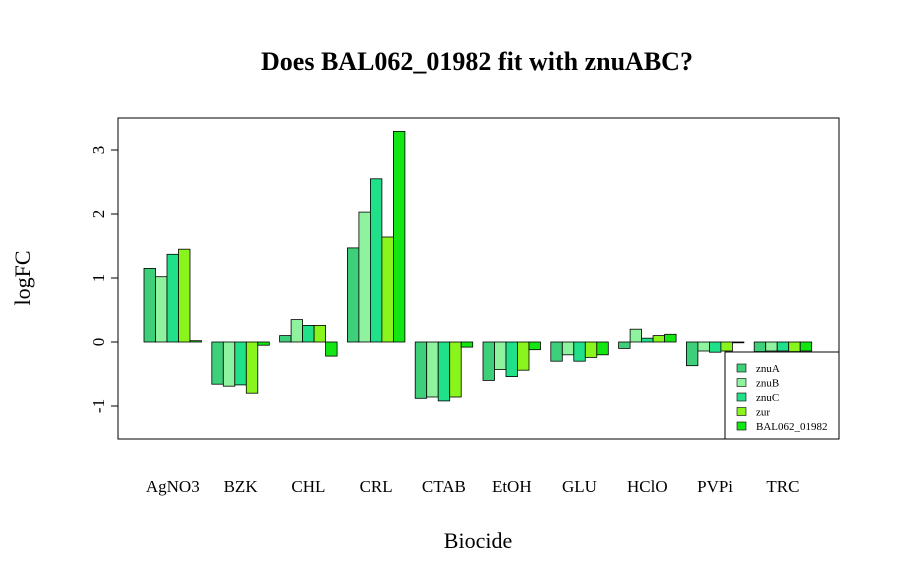 The image size is (900, 586). Describe the element at coordinates (98, 406) in the screenshot. I see `y-tick-label: -1` at that location.